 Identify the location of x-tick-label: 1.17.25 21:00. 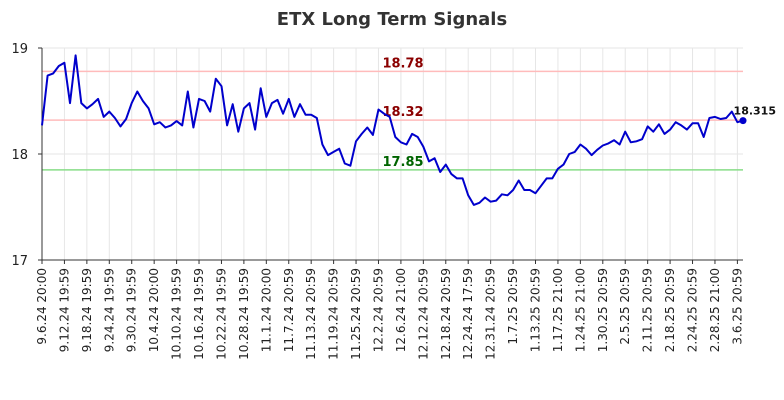
(558, 310).